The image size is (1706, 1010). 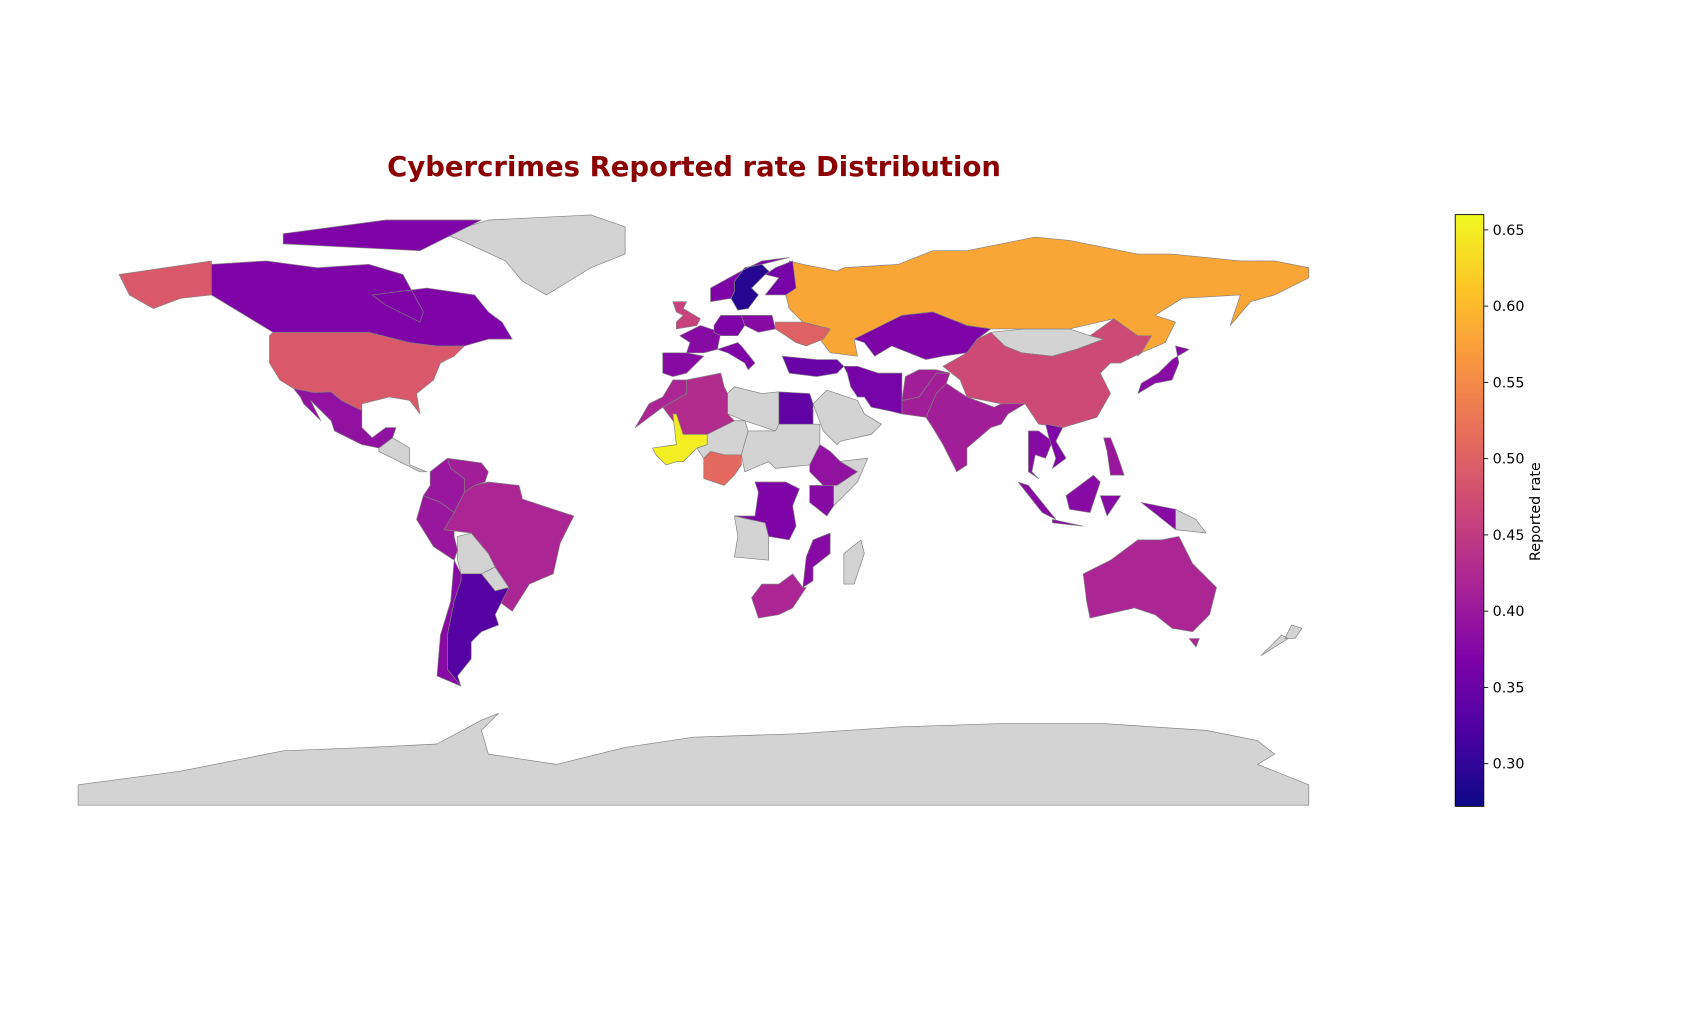 I want to click on colorbar-tick-label: 0.30, so click(x=1509, y=765).